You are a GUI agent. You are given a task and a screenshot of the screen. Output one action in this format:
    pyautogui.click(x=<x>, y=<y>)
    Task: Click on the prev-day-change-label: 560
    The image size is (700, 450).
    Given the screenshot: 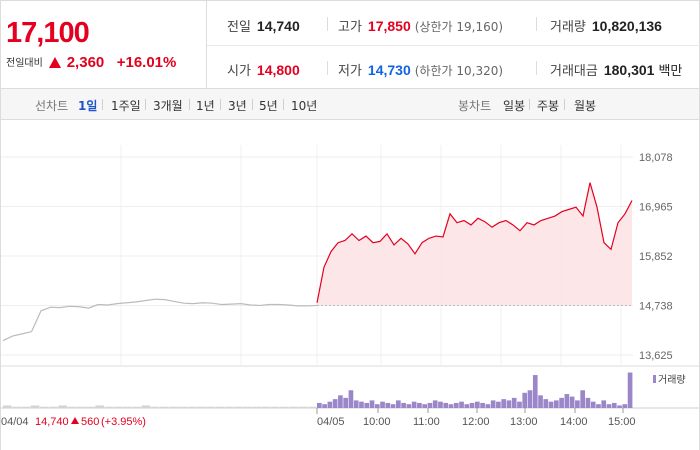 What is the action you would take?
    pyautogui.click(x=90, y=422)
    